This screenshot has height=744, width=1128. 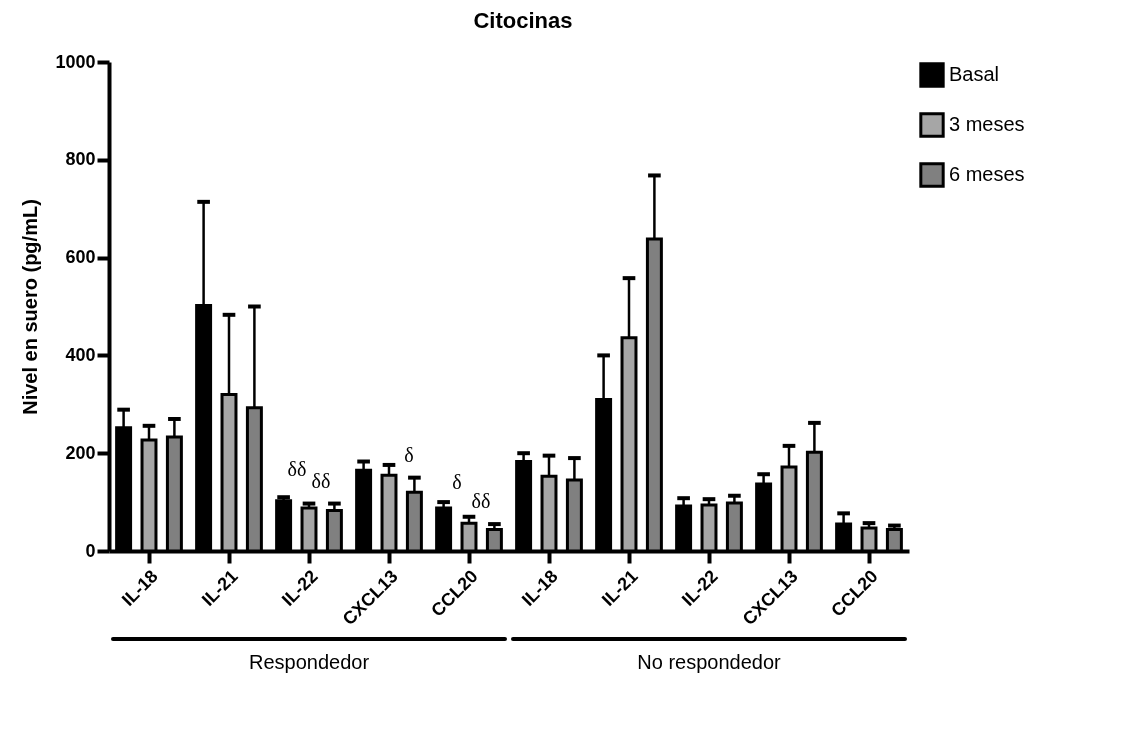 What do you see at coordinates (75, 61) in the screenshot?
I see `y-tick-label: 1000` at bounding box center [75, 61].